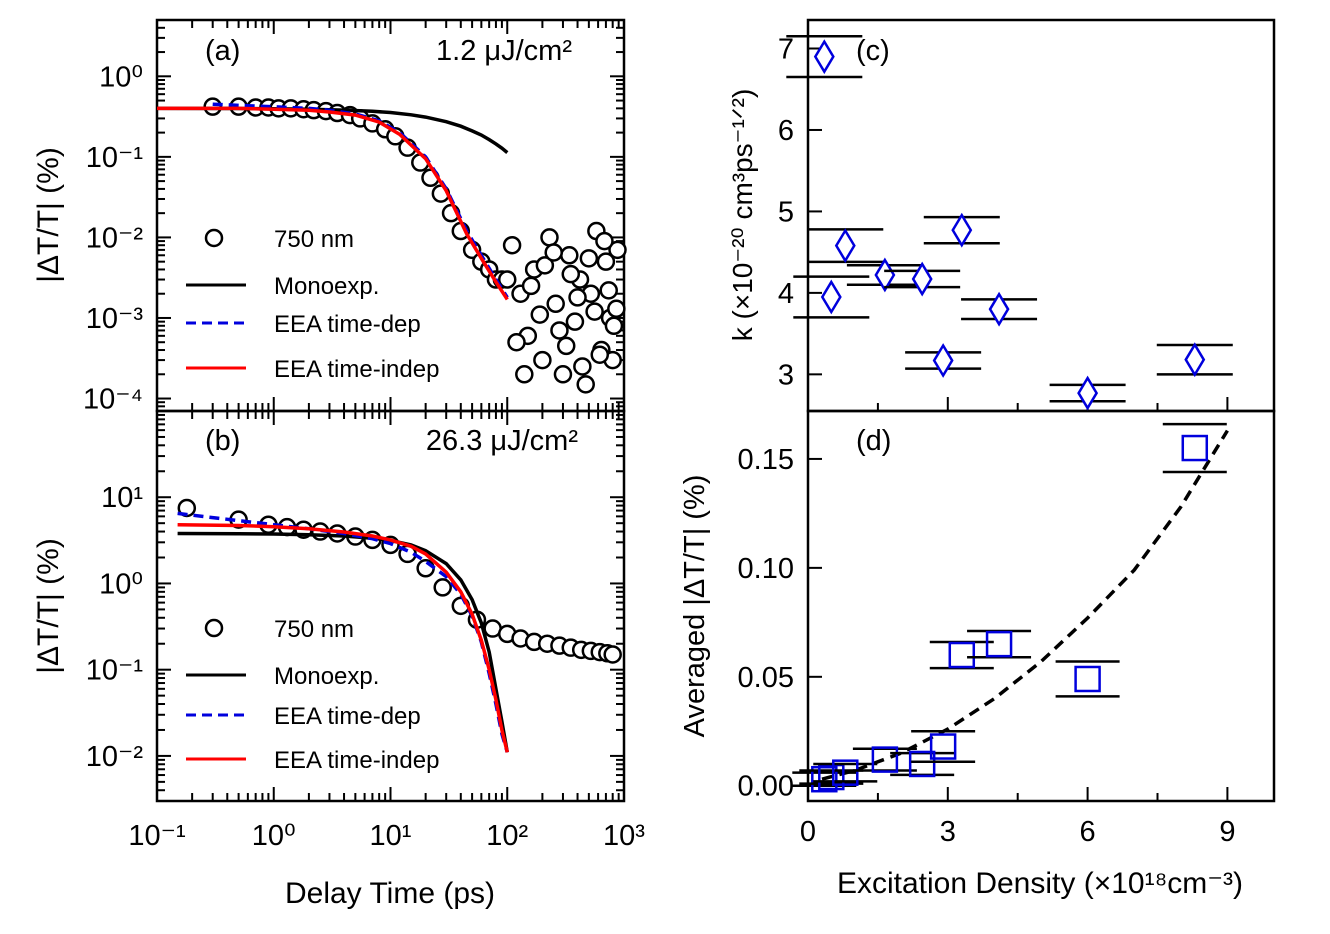 The image size is (1330, 934). I want to click on panel-c-y-tick-label: 6, so click(786, 131).